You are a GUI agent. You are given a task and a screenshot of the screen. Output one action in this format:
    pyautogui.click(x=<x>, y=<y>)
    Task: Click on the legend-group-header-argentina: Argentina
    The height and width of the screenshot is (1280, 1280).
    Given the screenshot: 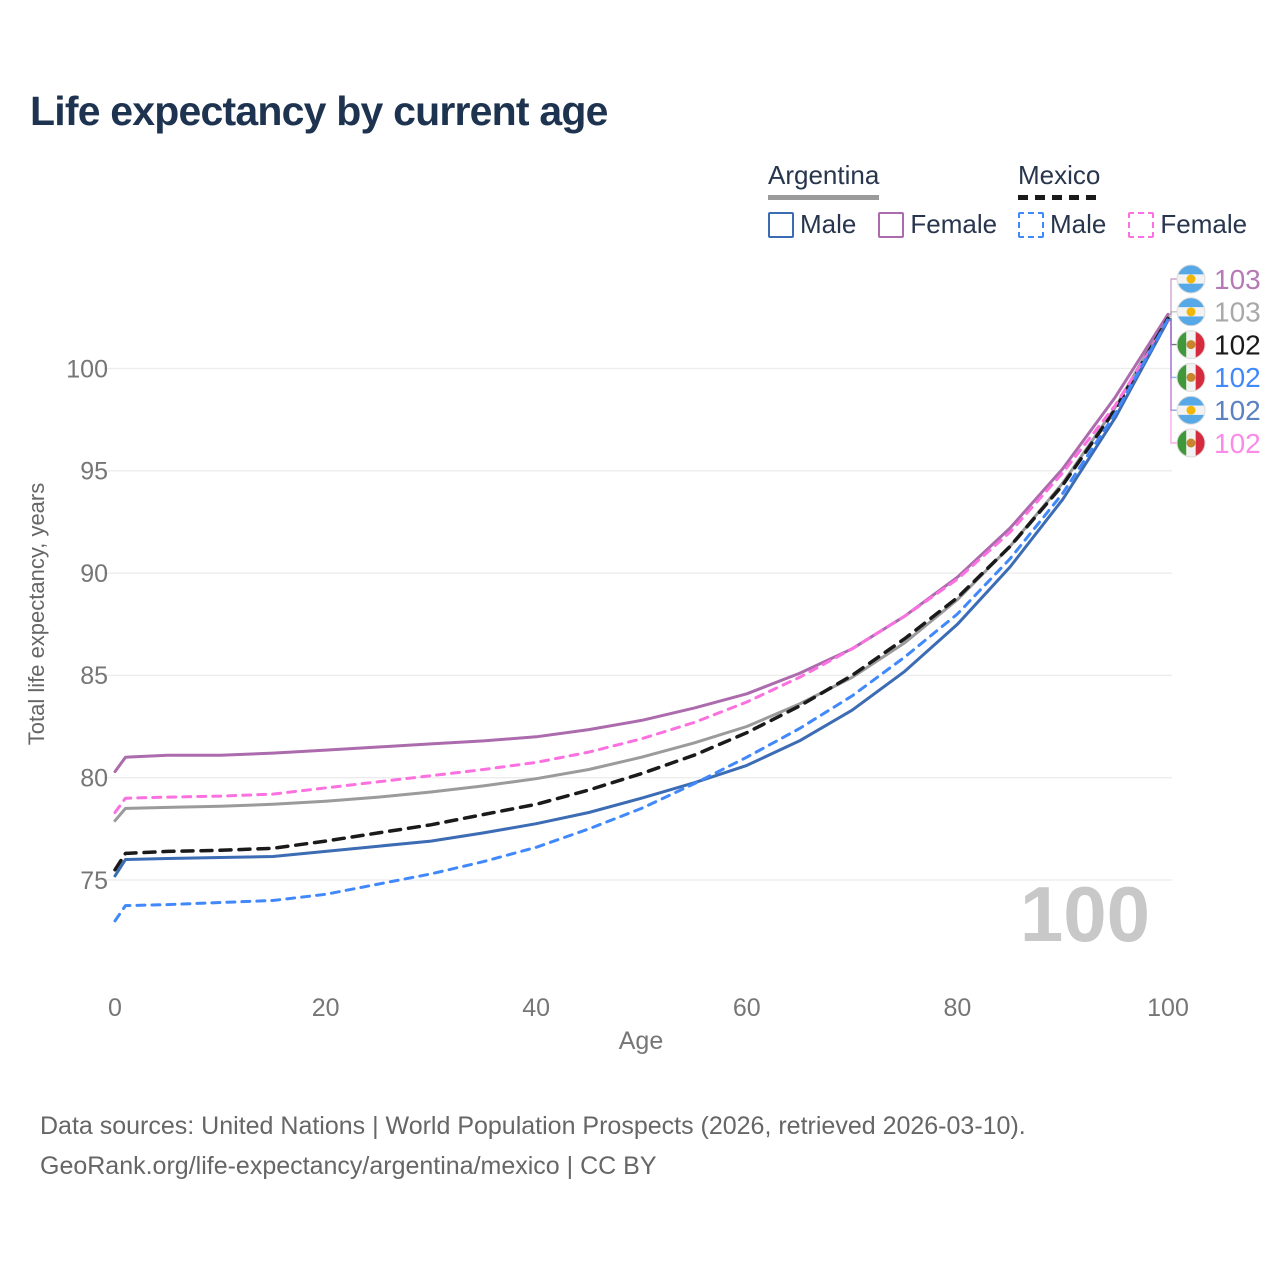 What is the action you would take?
    pyautogui.click(x=824, y=180)
    